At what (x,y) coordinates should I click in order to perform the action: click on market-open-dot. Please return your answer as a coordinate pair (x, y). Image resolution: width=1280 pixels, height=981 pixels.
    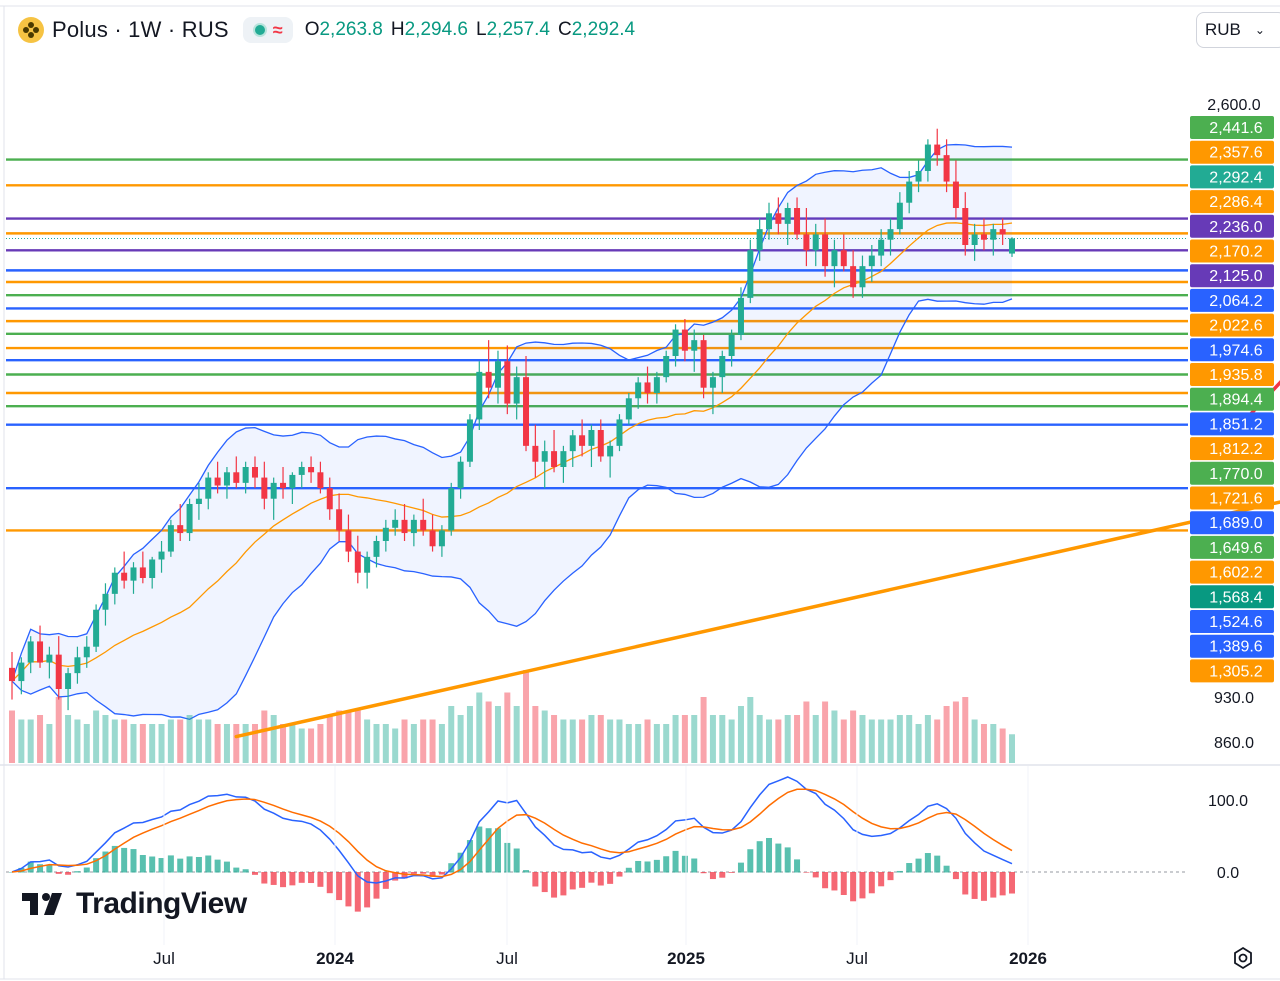
    Looking at the image, I should click on (259, 30).